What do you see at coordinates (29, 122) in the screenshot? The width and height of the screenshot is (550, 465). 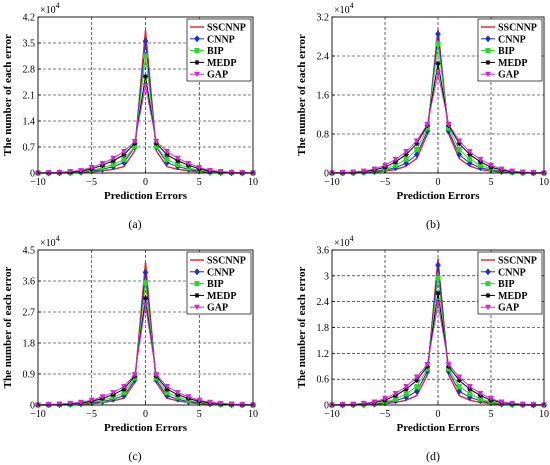 I see `y-tick-label: 1.4` at bounding box center [29, 122].